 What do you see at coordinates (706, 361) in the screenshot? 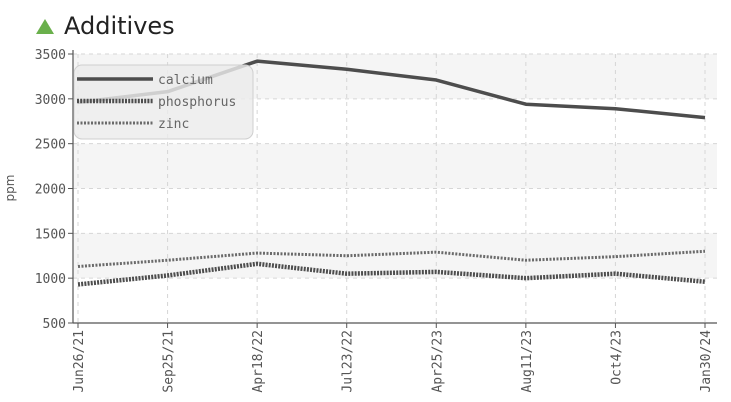
I see `x-tick-label: Jan30/24` at bounding box center [706, 361].